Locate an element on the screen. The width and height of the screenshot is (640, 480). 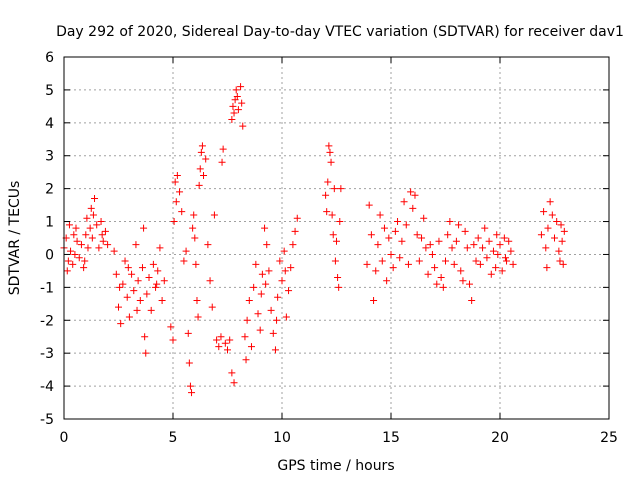
x-tick-label: 5 is located at coordinates (173, 438).